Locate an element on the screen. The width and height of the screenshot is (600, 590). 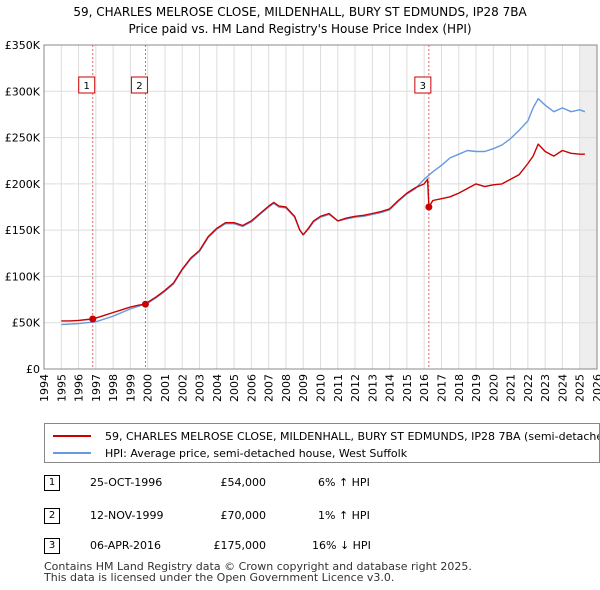
y-tick-label: £200K is located at coordinates (23, 184).